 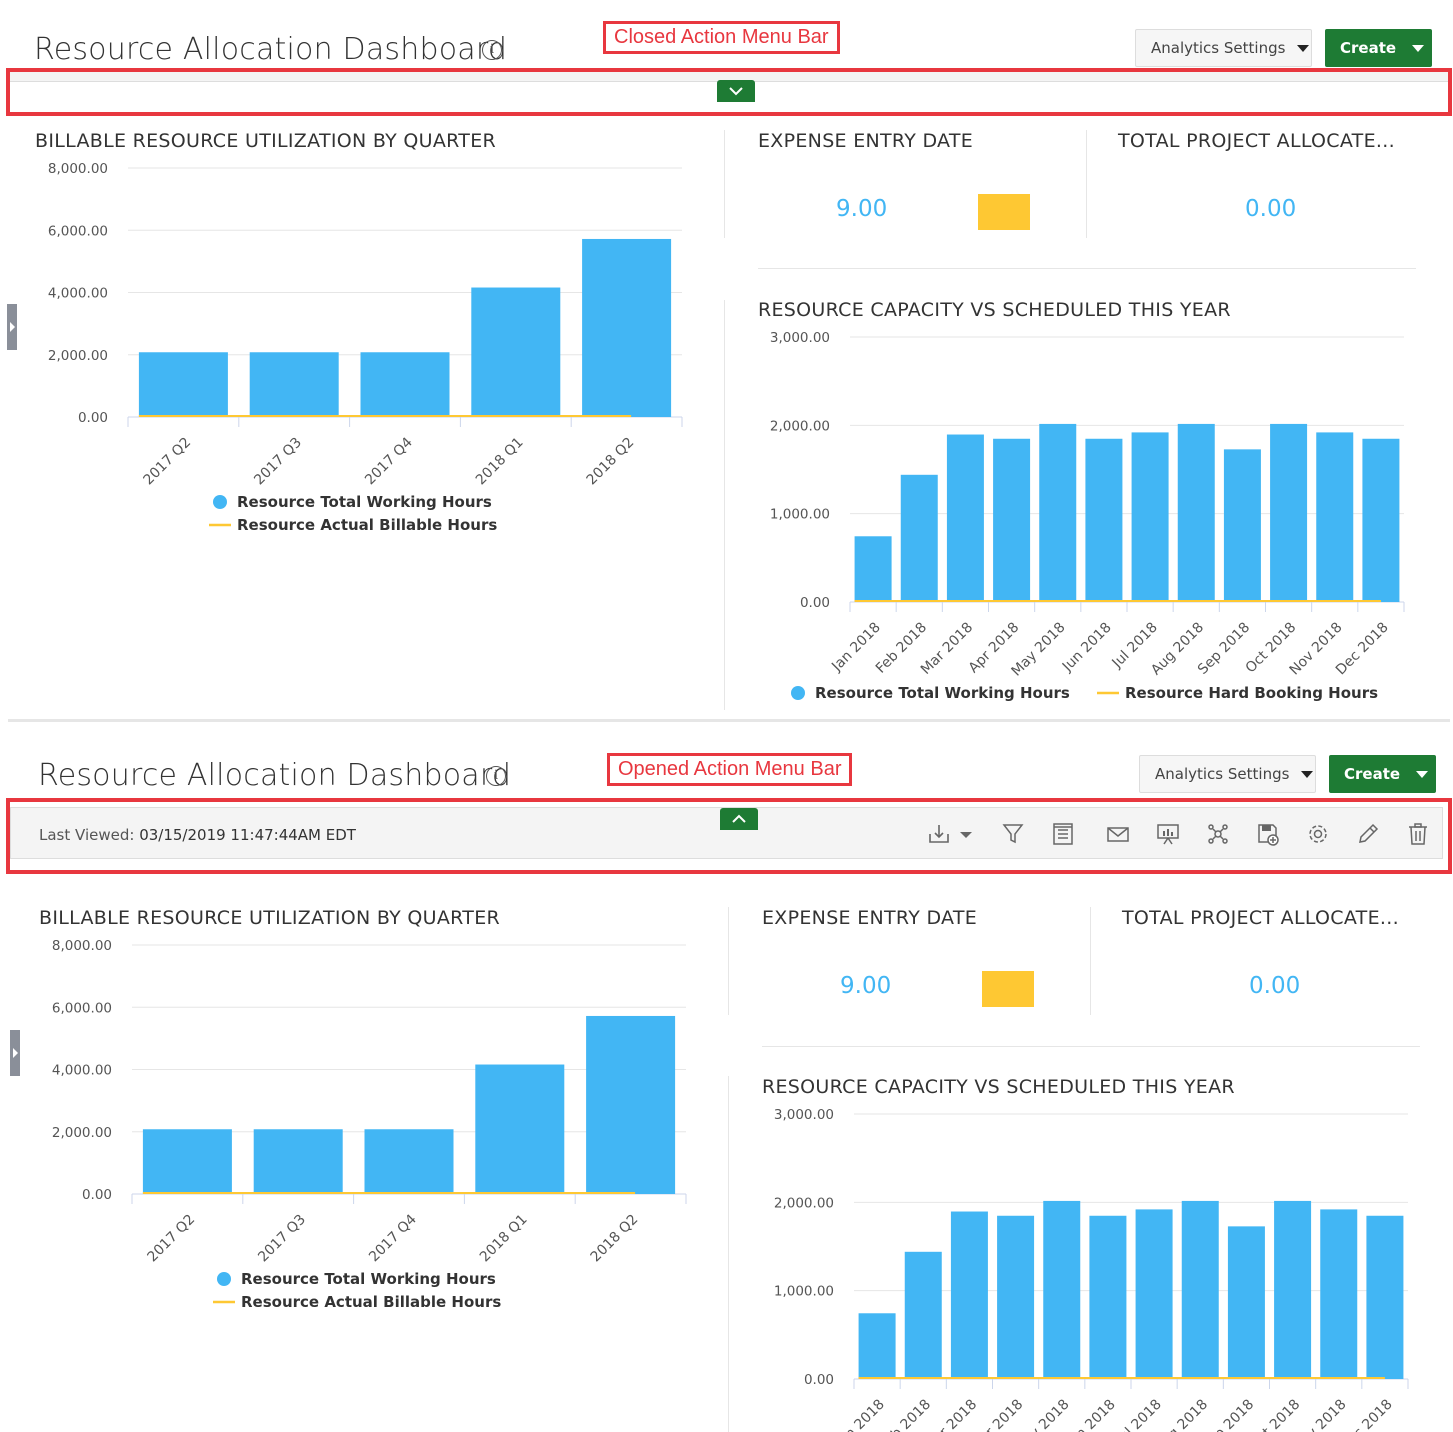 What do you see at coordinates (275, 775) in the screenshot?
I see `page-title: Resource Allocation Dashboard` at bounding box center [275, 775].